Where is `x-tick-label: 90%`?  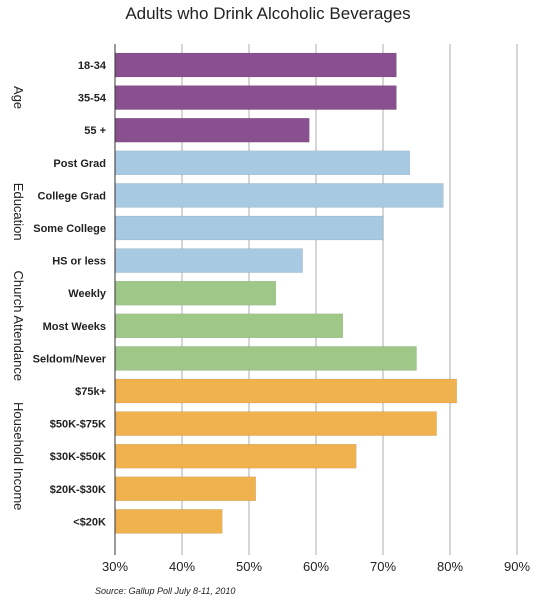
x-tick-label: 90% is located at coordinates (517, 566).